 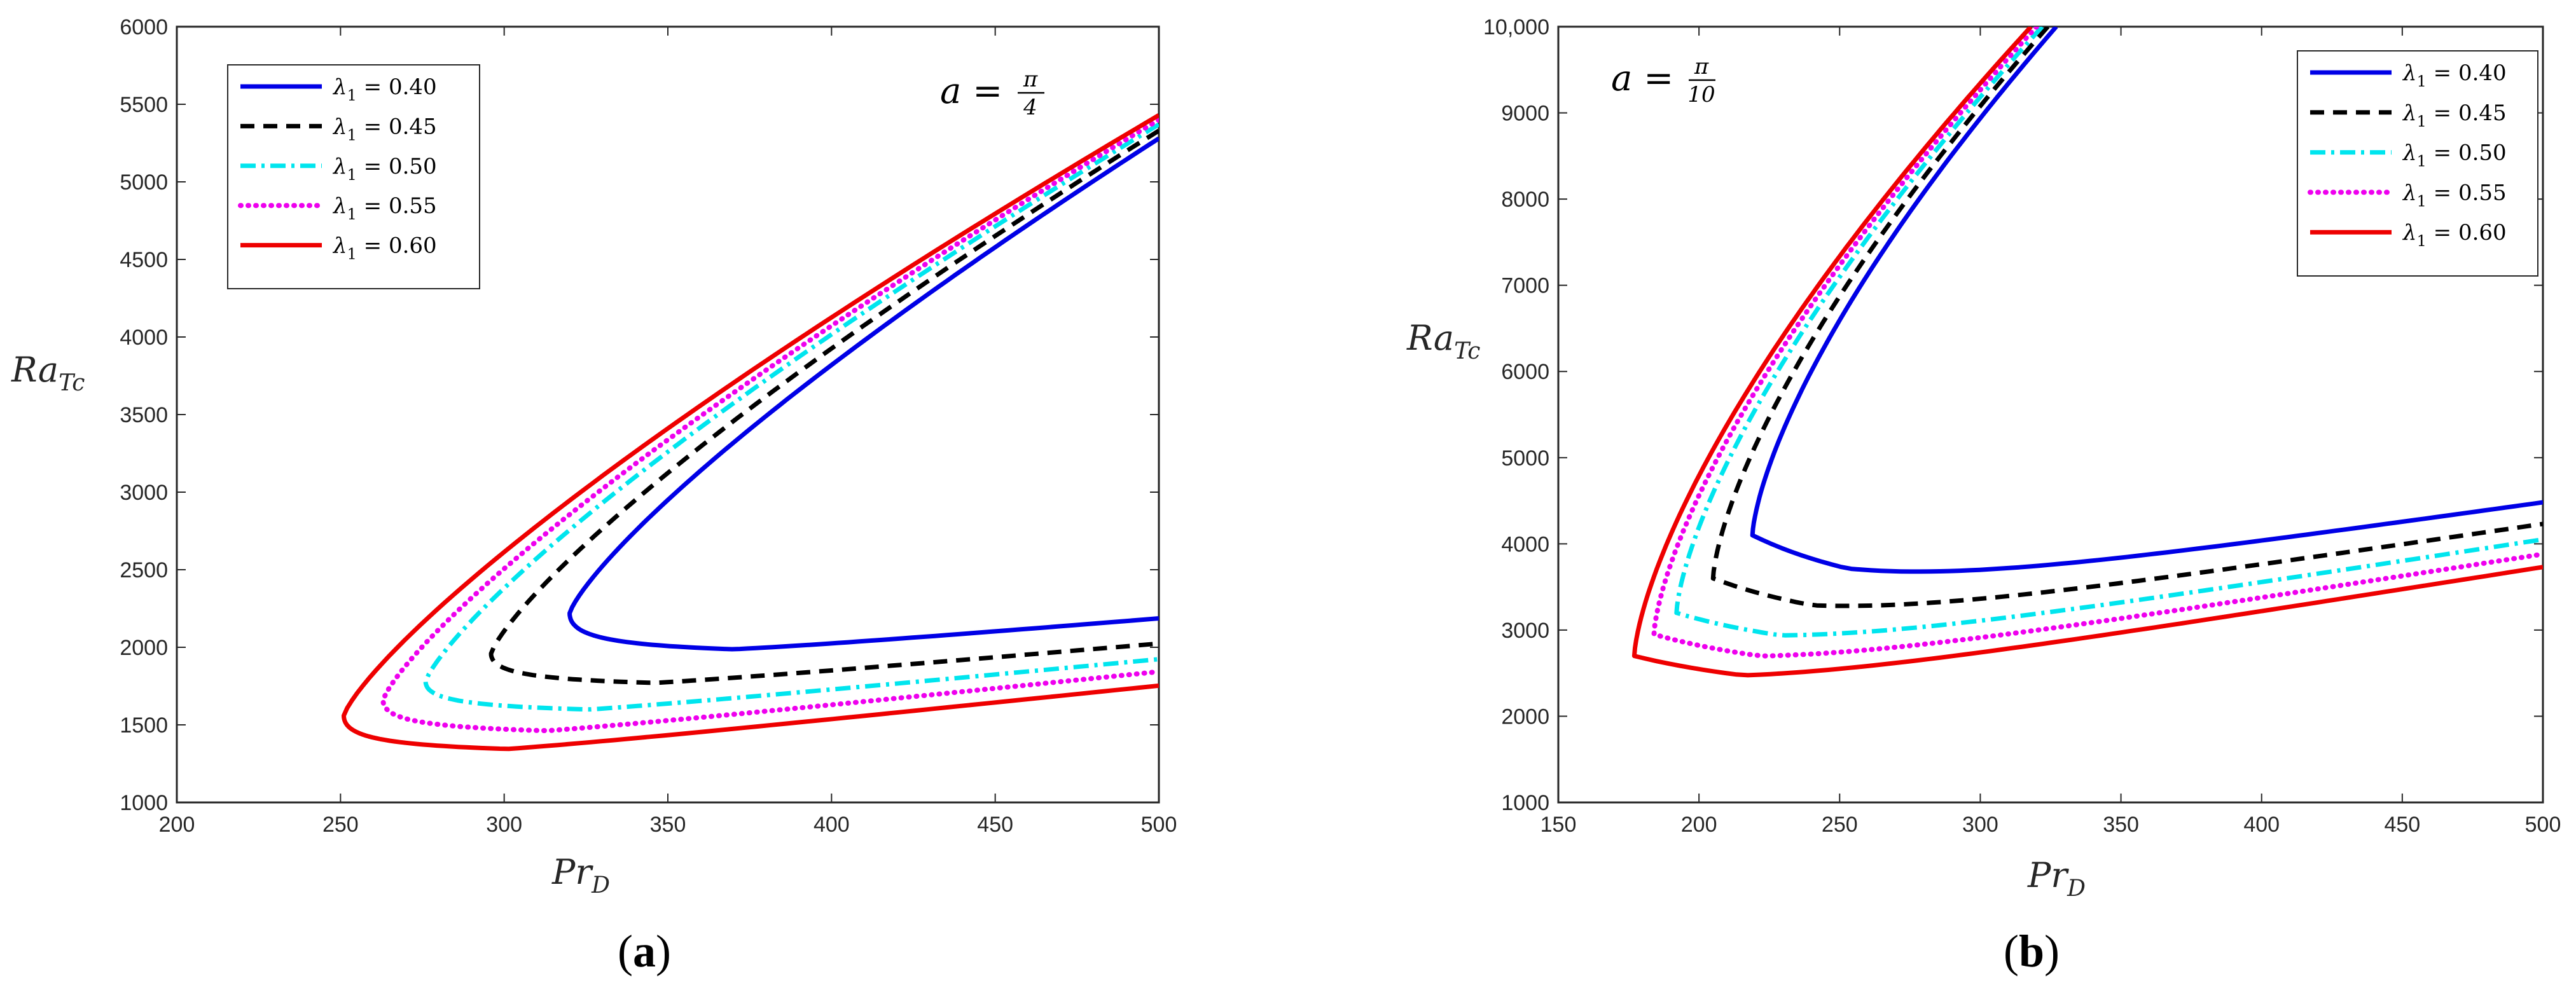 What do you see at coordinates (1525, 200) in the screenshot?
I see `y-tick-label: 8000` at bounding box center [1525, 200].